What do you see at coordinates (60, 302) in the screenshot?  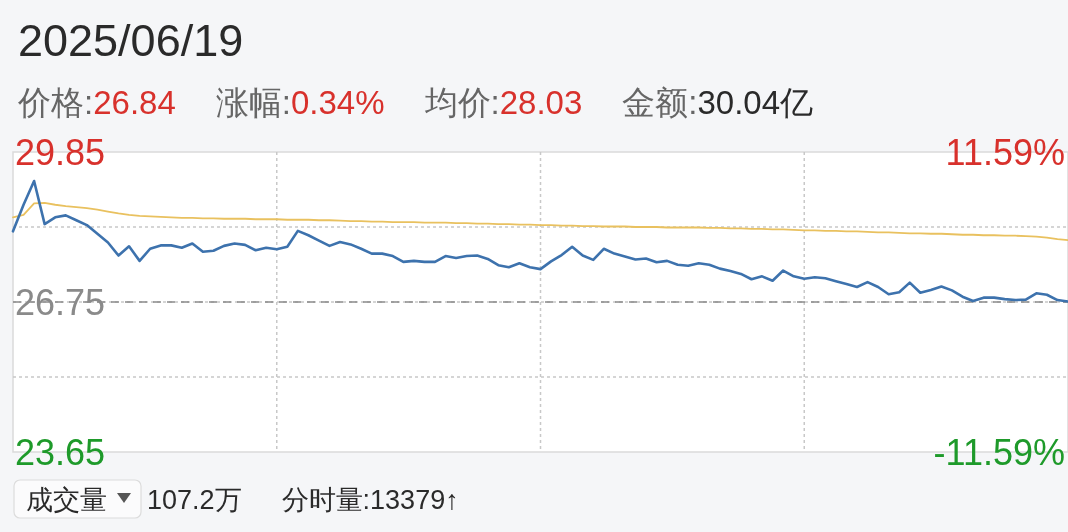 I see `y-tick-label: 26.75` at bounding box center [60, 302].